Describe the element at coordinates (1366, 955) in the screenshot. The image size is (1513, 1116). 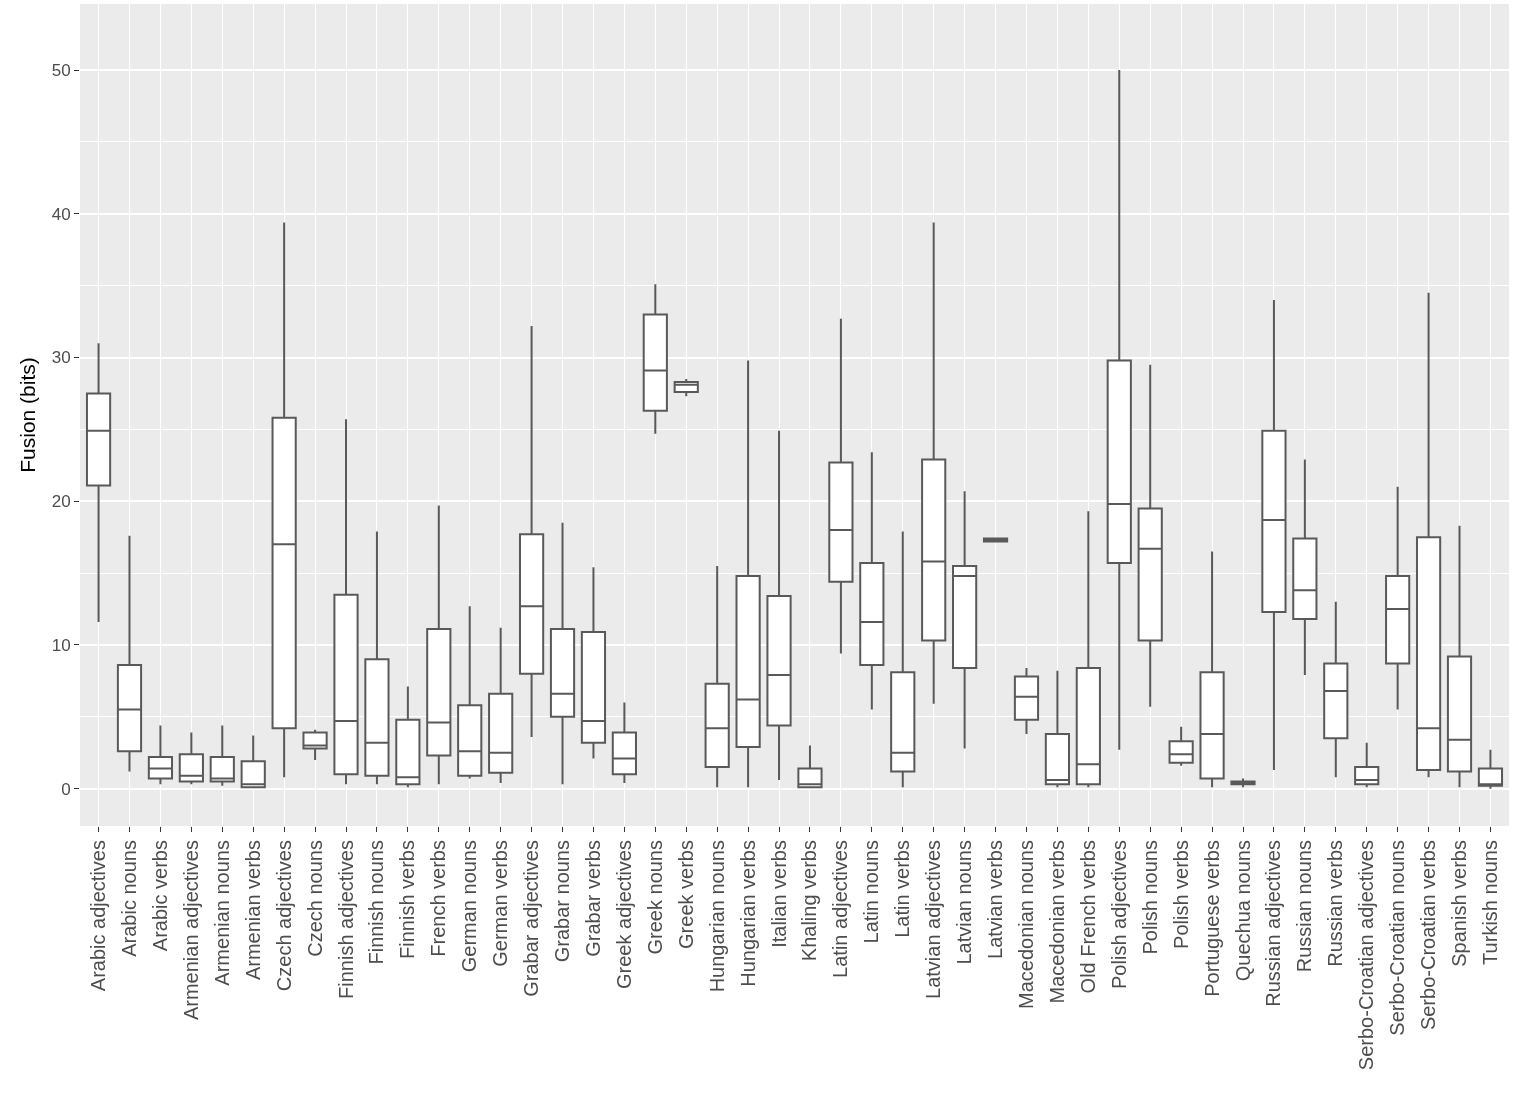
I see `x-tick-label: Serbo-Croatian adjectives` at that location.